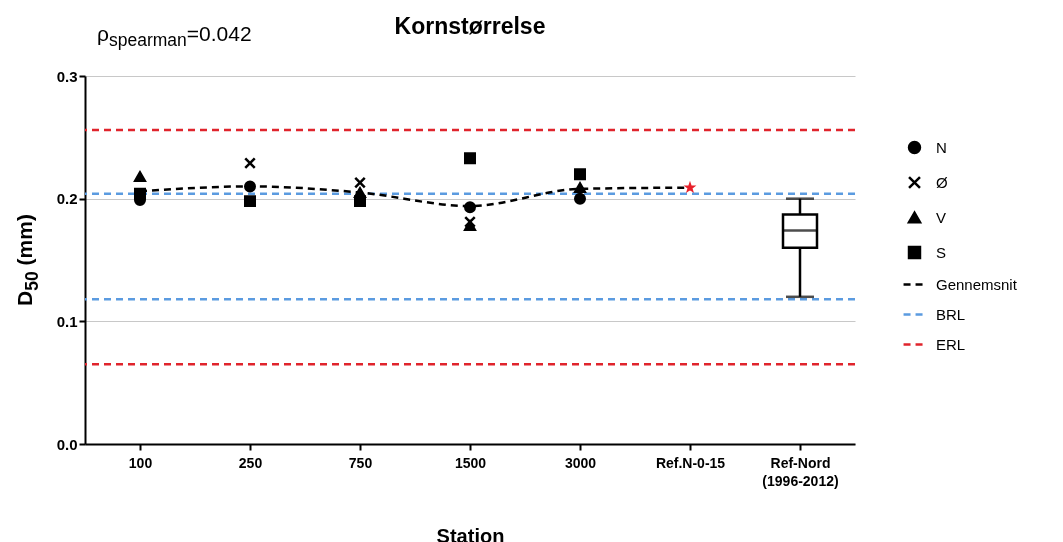 This screenshot has width=1063, height=542. I want to click on x-tick-label: 1500, so click(470, 462).